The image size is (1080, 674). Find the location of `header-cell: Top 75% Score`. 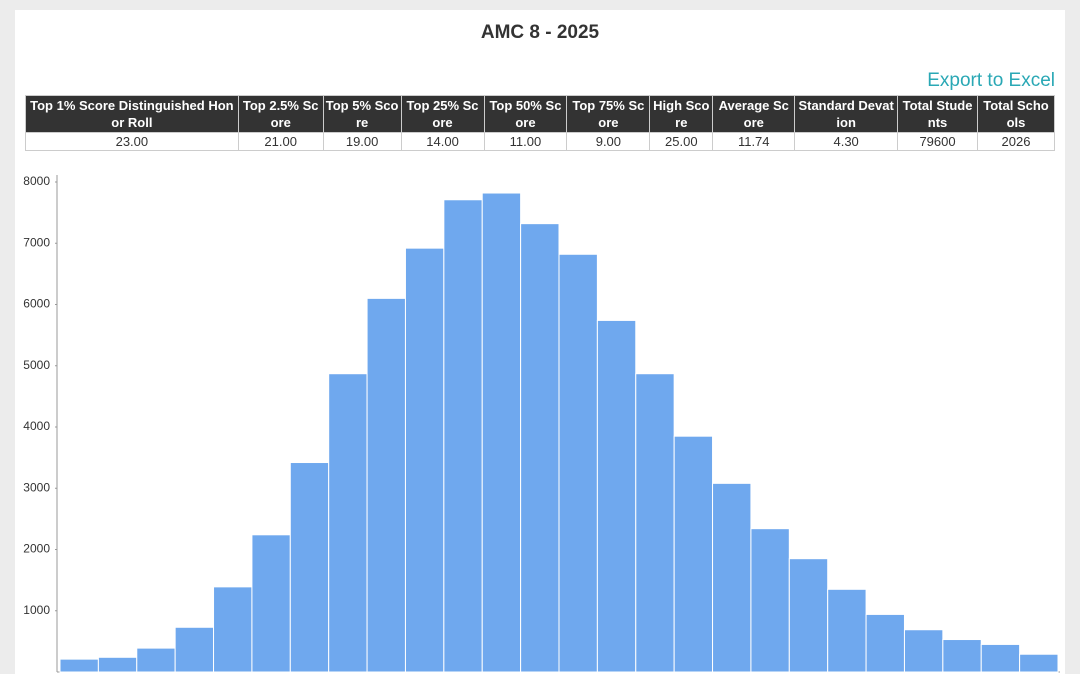

header-cell: Top 75% Score is located at coordinates (608, 114).